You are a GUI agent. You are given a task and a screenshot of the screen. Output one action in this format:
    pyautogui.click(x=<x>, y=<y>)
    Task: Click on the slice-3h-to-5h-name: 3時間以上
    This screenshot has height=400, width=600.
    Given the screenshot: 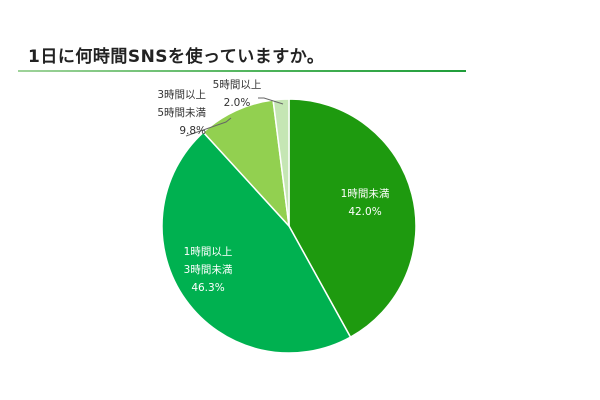 What is the action you would take?
    pyautogui.click(x=181, y=95)
    